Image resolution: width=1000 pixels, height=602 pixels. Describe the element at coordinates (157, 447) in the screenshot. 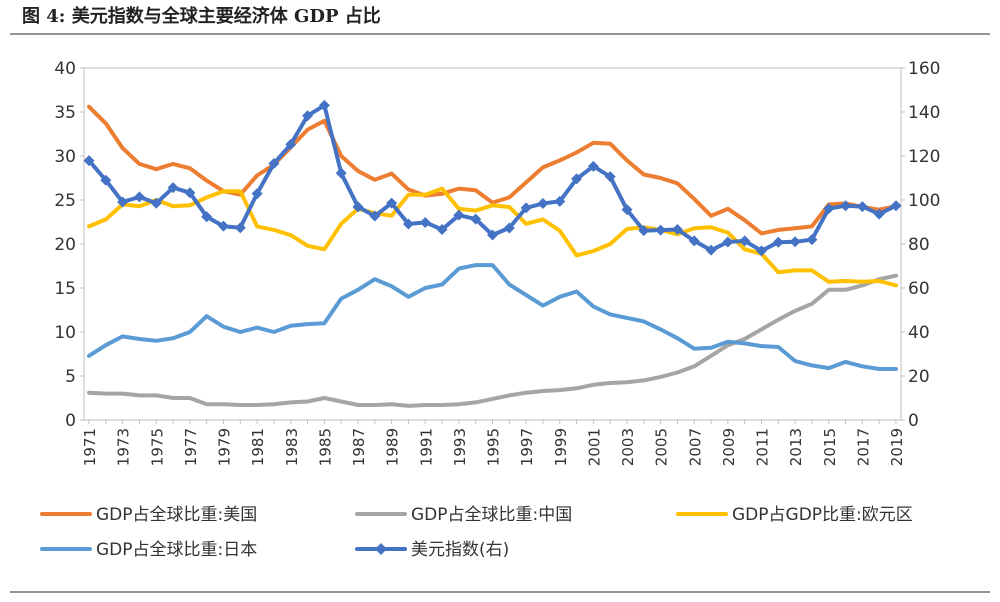

I see `x-tick-label: 1975` at that location.